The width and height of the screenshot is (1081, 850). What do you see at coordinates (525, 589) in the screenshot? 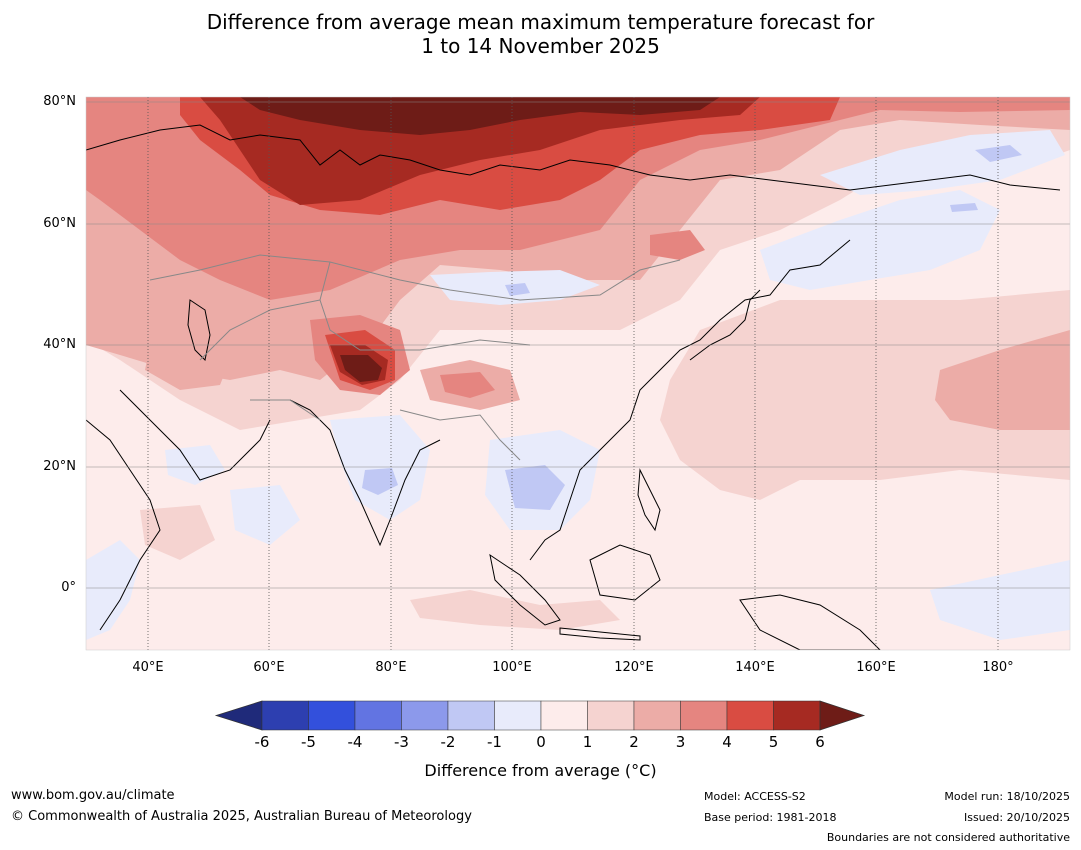
I see `coastline-sumatra` at bounding box center [525, 589].